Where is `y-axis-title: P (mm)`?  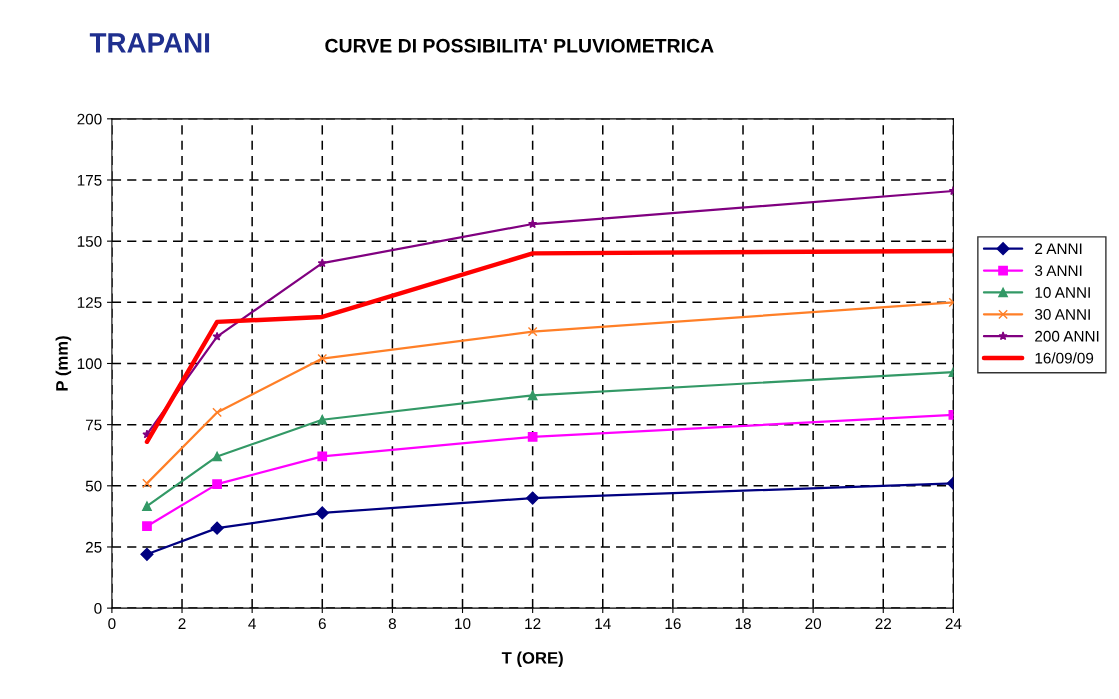 y-axis-title: P (mm) is located at coordinates (63, 363).